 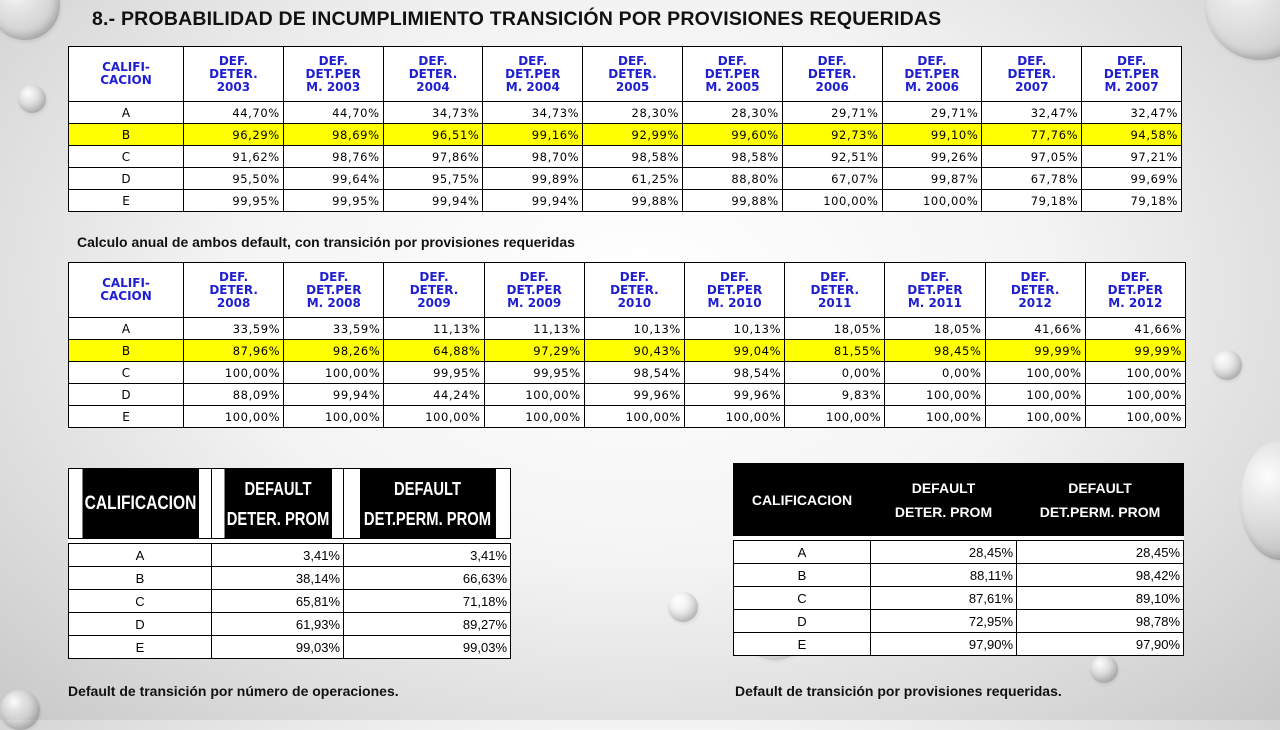 I want to click on value-cell: 99,95%, so click(x=233, y=200).